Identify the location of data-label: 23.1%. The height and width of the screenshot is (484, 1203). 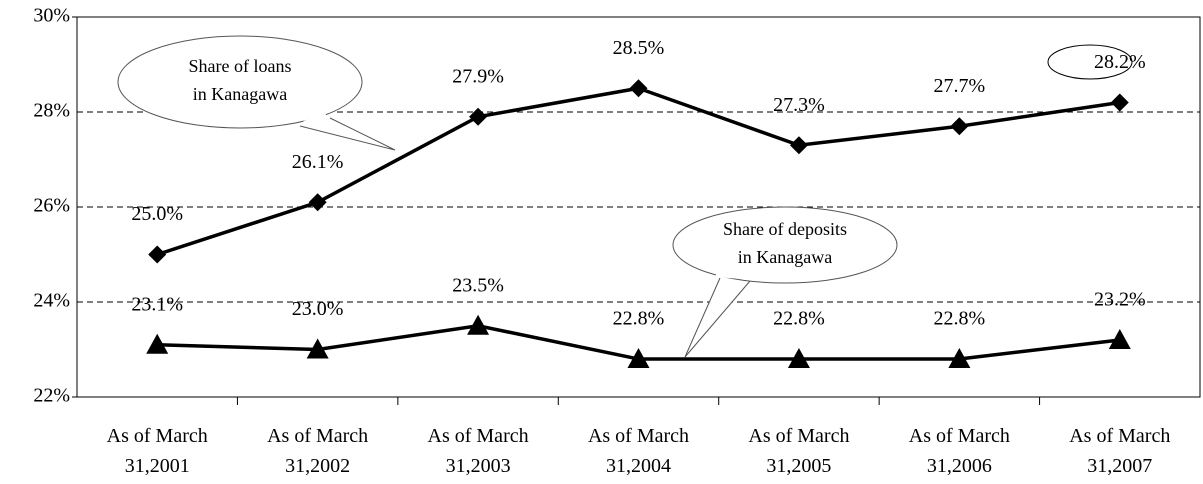
(157, 304).